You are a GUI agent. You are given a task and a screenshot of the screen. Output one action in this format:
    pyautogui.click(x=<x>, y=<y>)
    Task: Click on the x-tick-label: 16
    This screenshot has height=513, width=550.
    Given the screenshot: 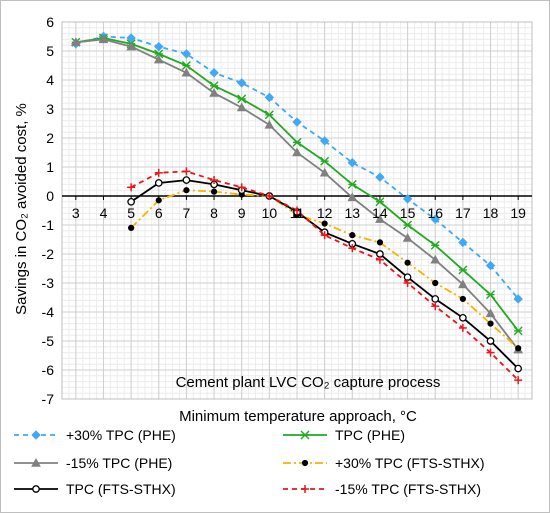 What is the action you would take?
    pyautogui.click(x=435, y=213)
    